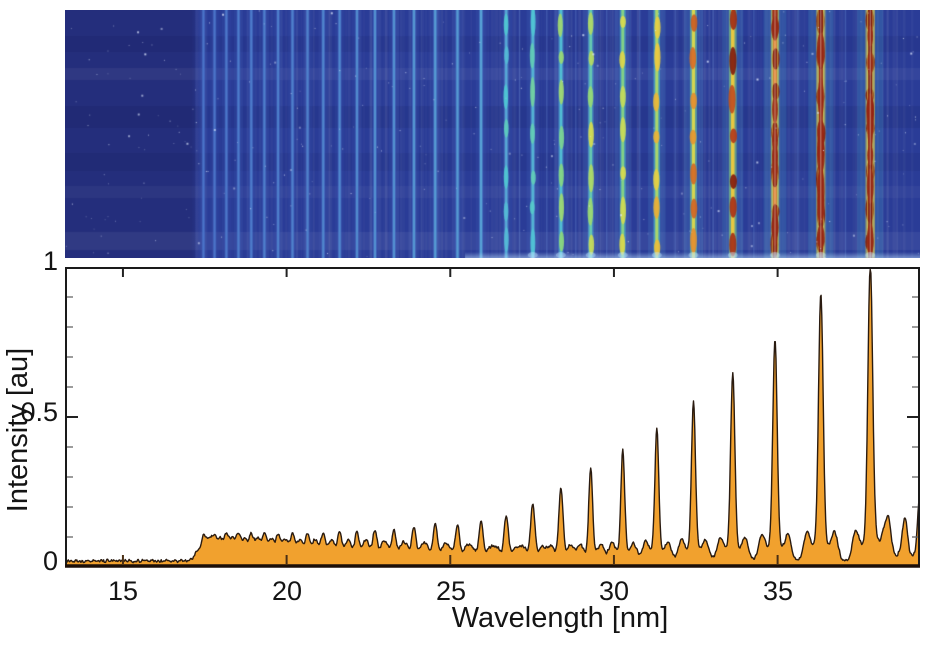  Describe the element at coordinates (287, 591) in the screenshot. I see `x-tick-label-20: 20` at that location.